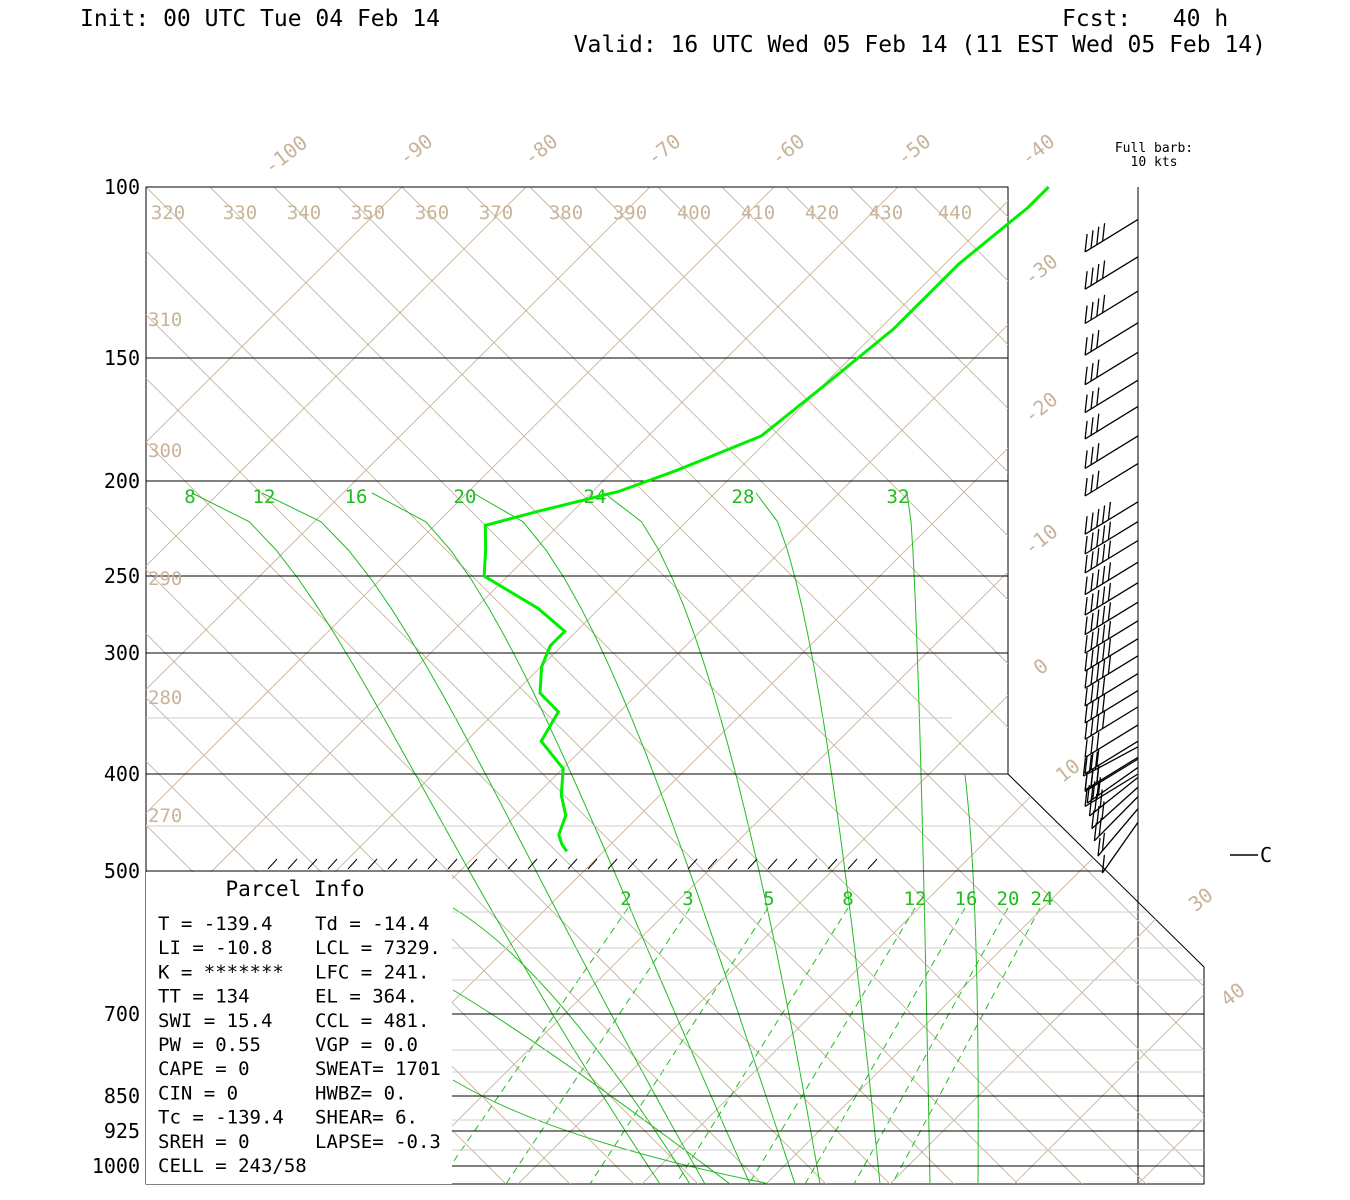  Describe the element at coordinates (1292, 685) in the screenshot. I see `dry-adiabat-line` at that location.